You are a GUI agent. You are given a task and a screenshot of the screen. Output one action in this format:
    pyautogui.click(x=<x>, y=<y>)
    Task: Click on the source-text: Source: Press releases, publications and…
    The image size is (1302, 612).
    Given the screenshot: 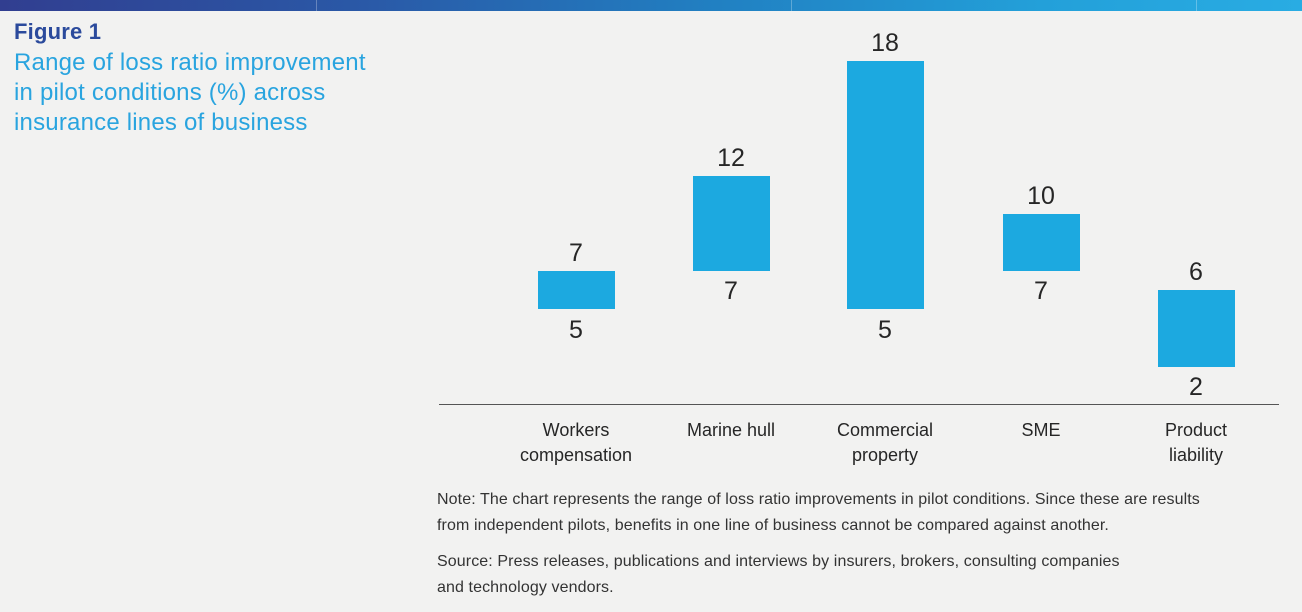 What is the action you would take?
    pyautogui.click(x=778, y=575)
    